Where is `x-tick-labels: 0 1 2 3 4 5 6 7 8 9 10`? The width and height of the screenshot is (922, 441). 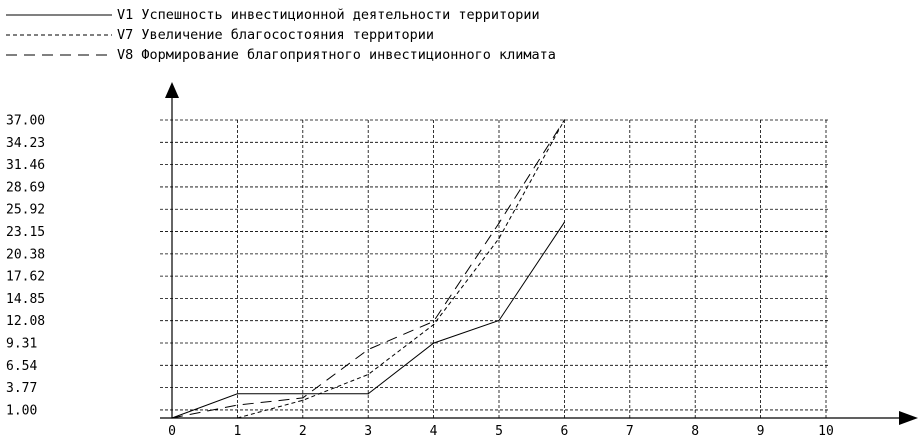
x-tick-labels: 0 1 2 3 4 5 6 7 8 9 10 is located at coordinates (501, 431).